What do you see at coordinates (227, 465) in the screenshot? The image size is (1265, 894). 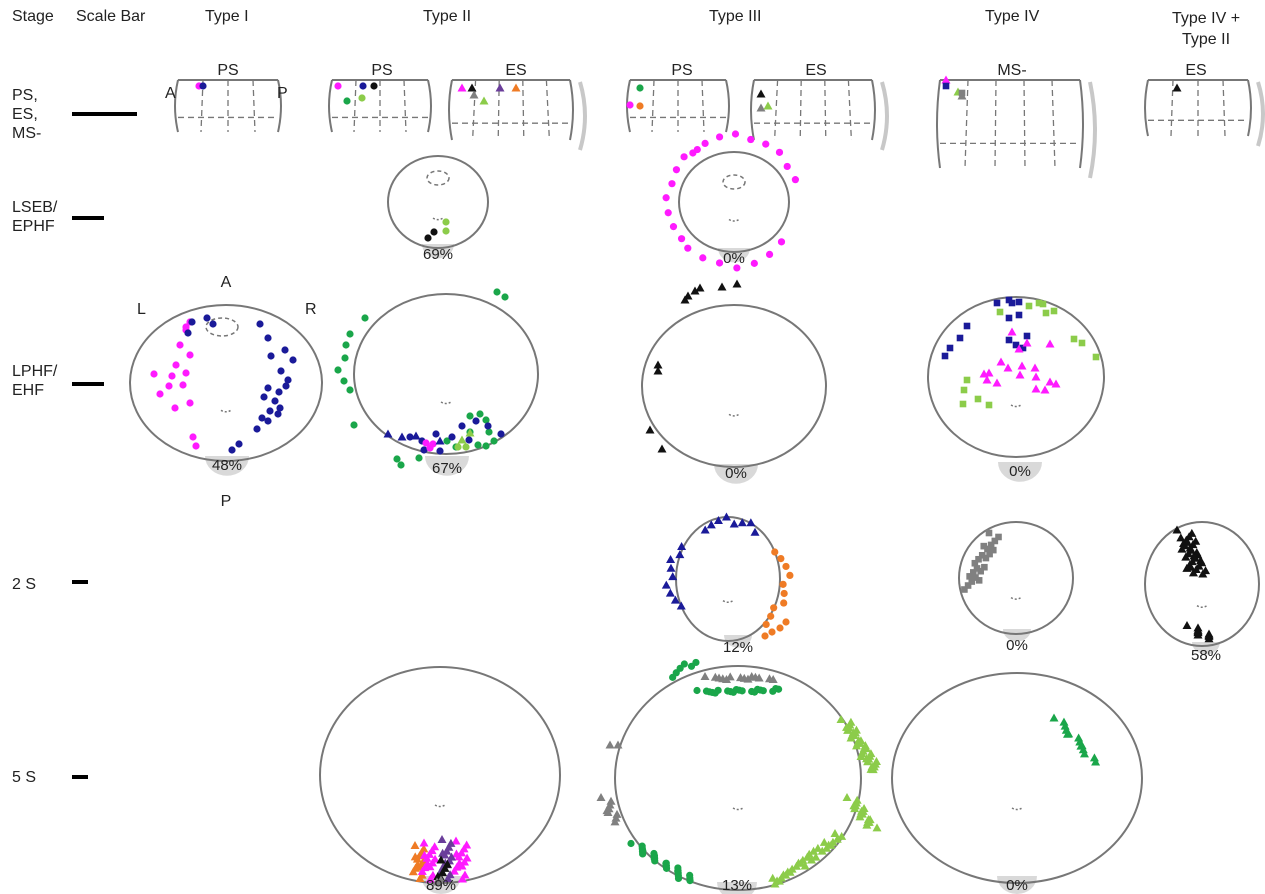 I see `percent-t1-lphf: 48%` at bounding box center [227, 465].